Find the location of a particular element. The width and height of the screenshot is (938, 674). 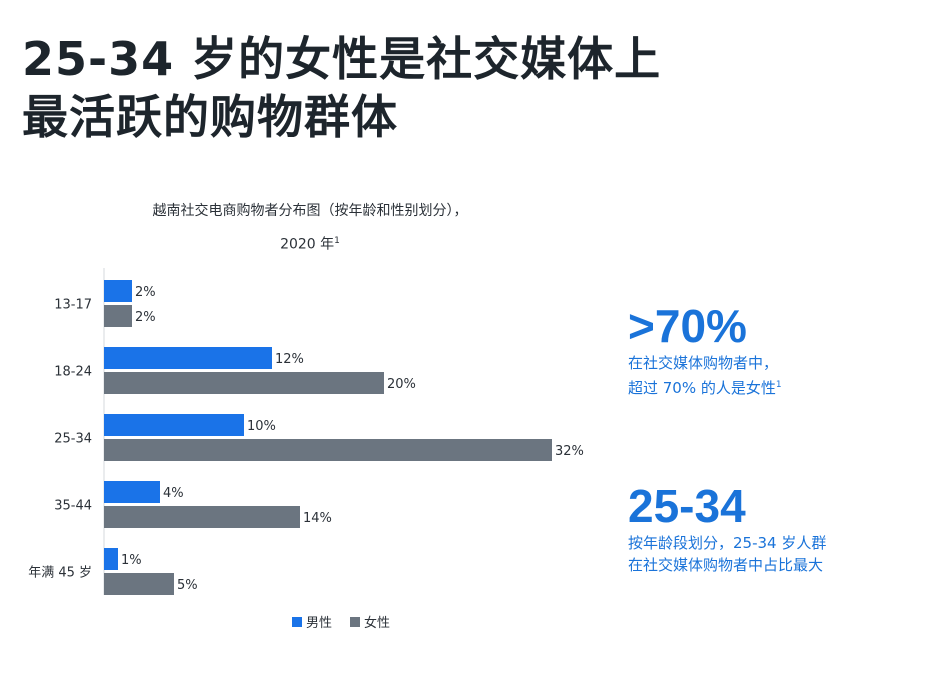

category-label: 13-17 is located at coordinates (73, 305).